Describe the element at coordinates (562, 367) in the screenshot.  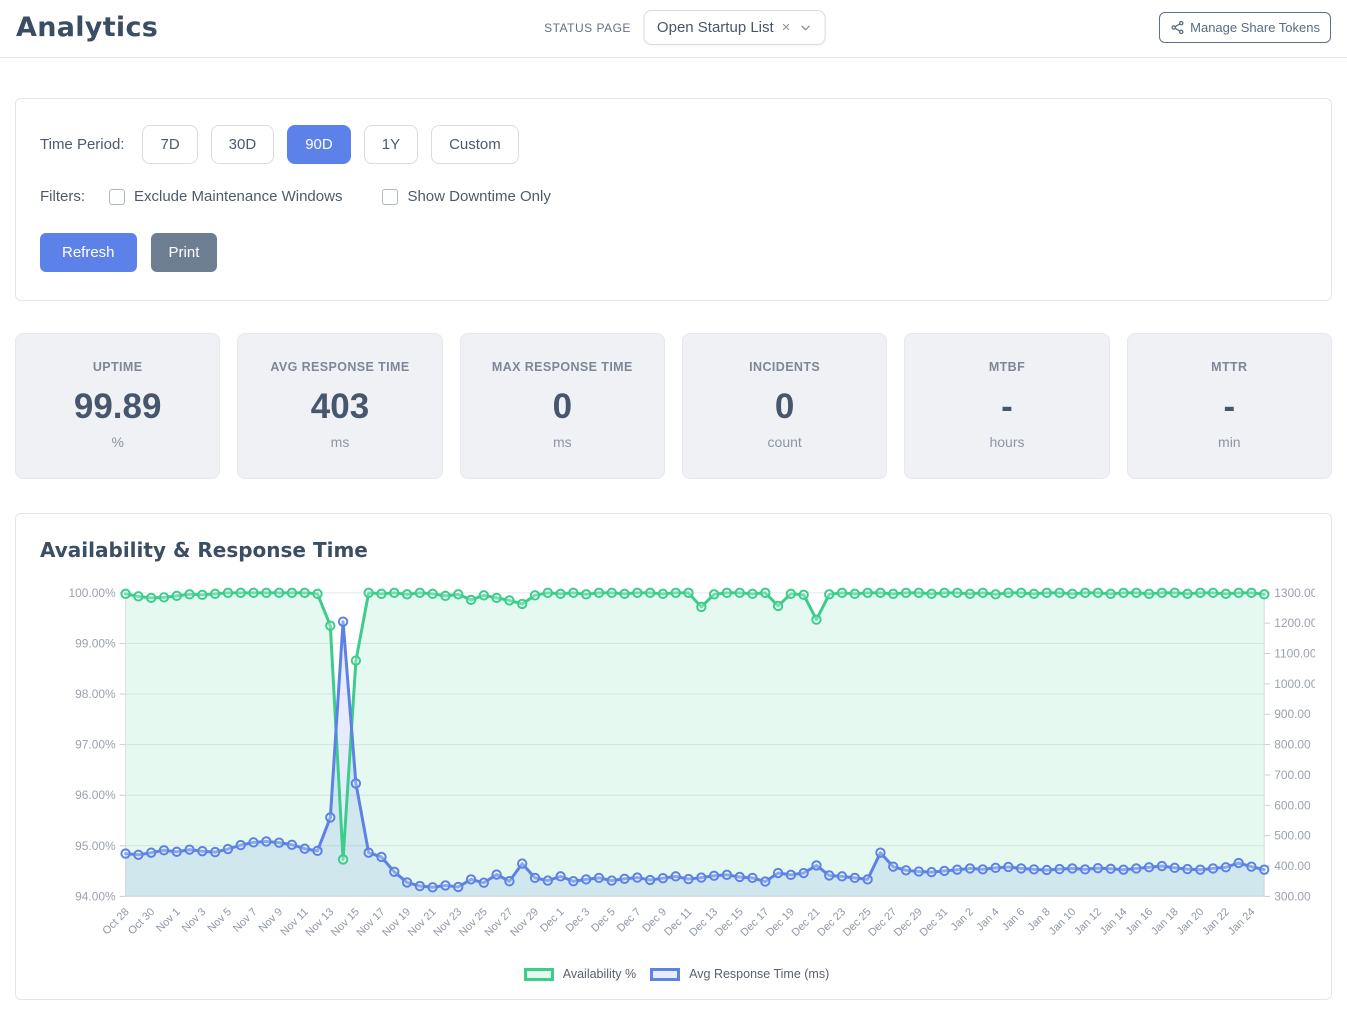
I see `stat-label: MAX RESPONSE TIME` at that location.